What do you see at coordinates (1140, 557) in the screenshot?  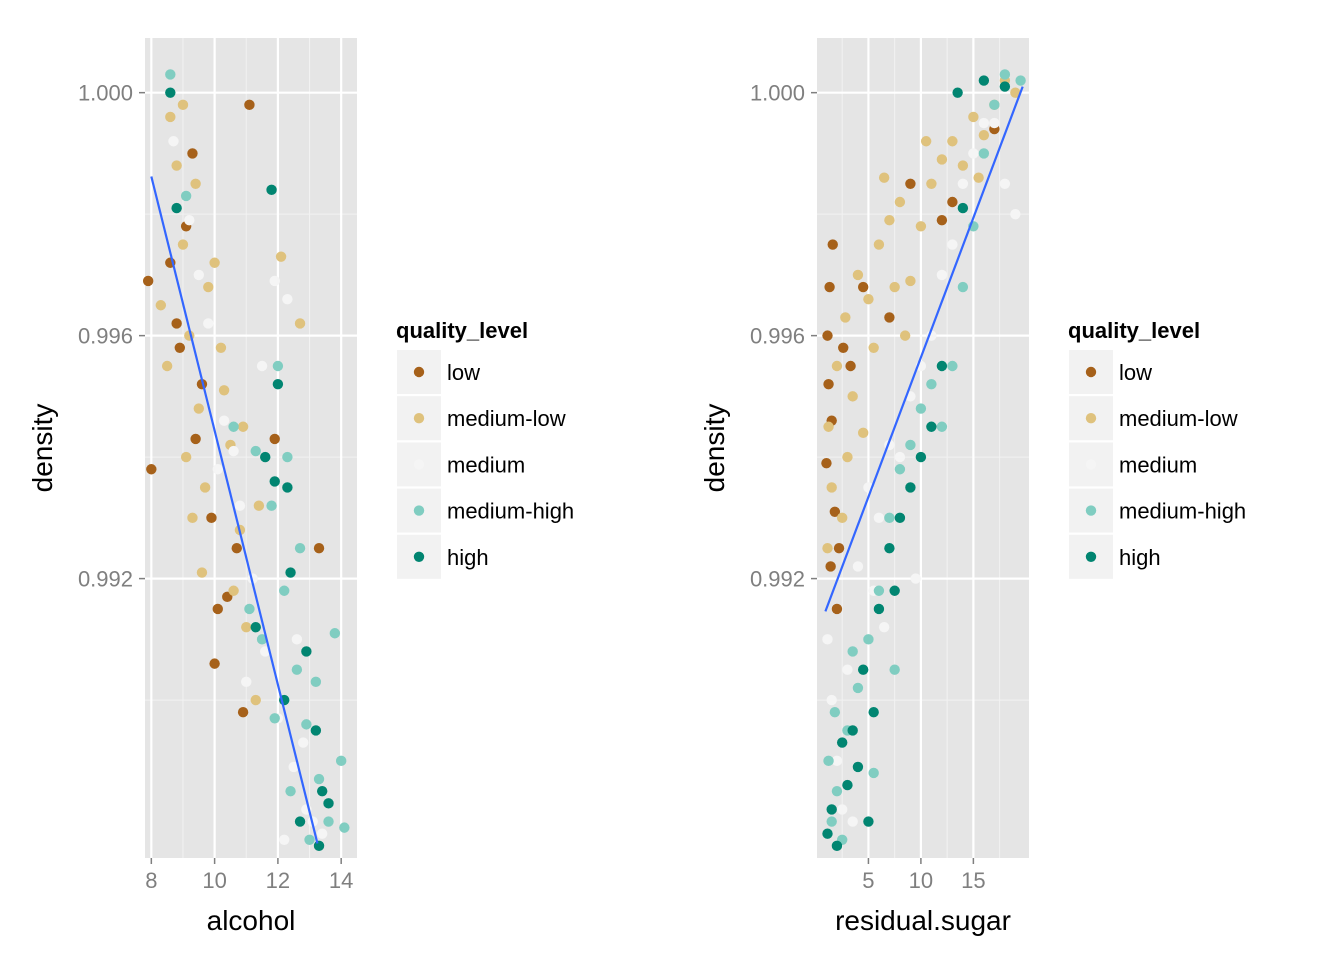 I see `legend-label: high` at bounding box center [1140, 557].